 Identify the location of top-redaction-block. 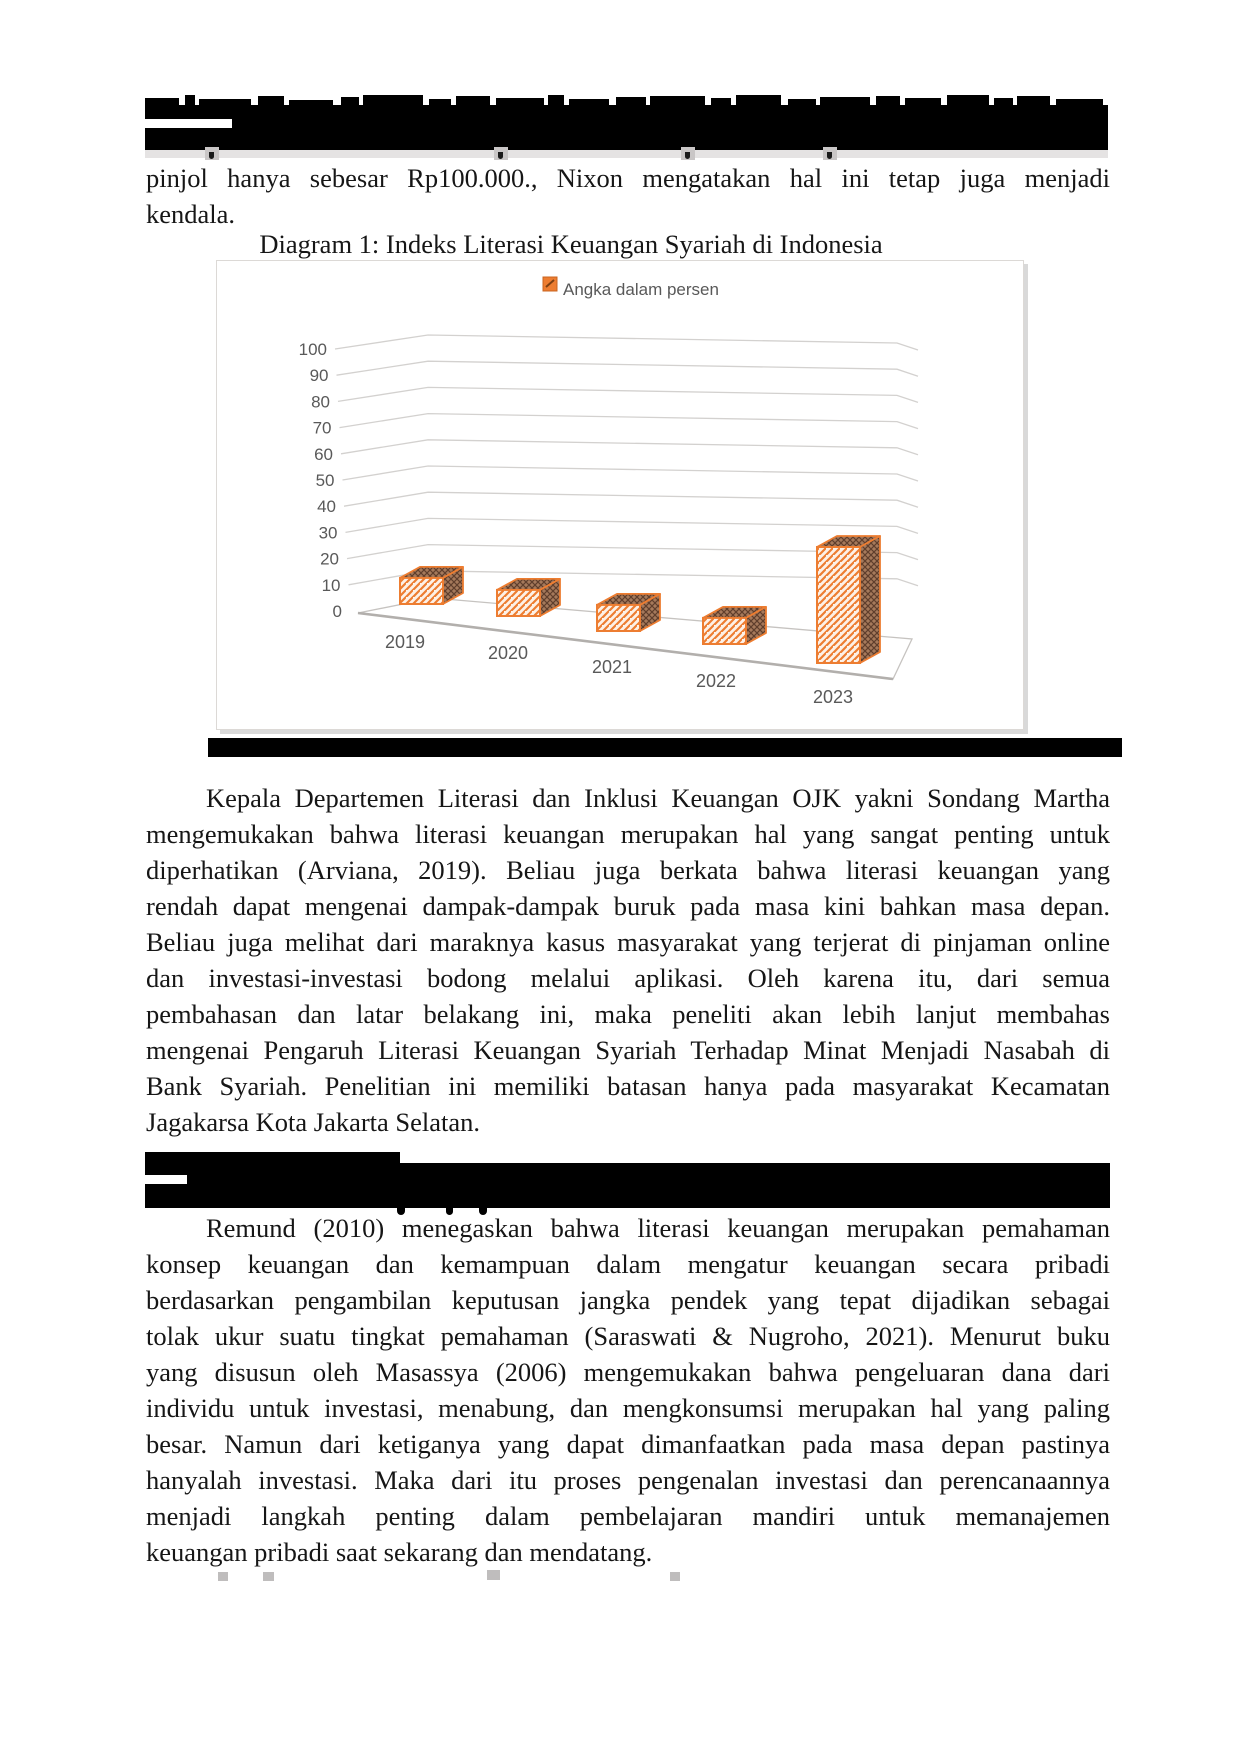
(626, 127).